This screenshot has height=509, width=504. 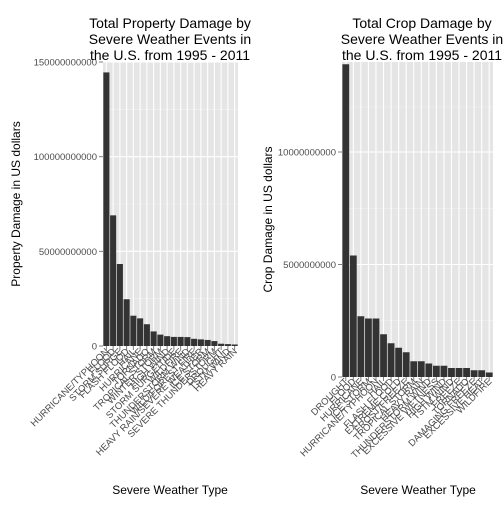 I want to click on bar-7: FLASH FLOOD, so click(x=391, y=360).